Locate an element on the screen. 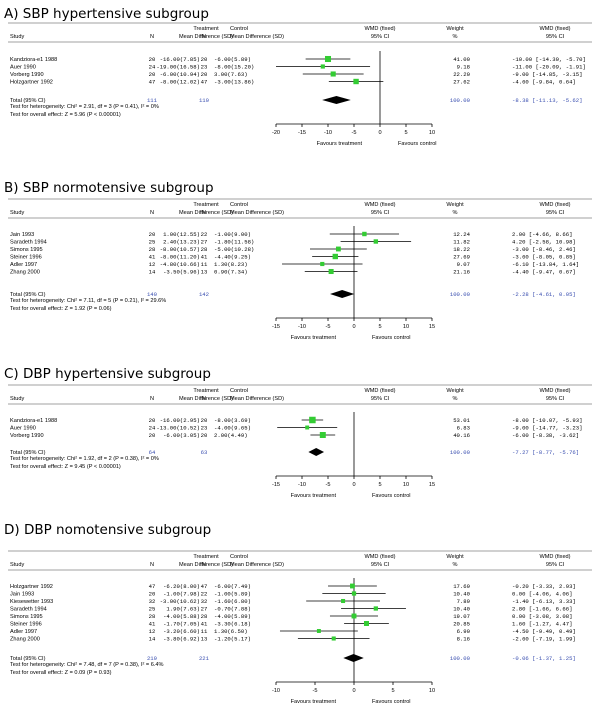 Image resolution: width=600 pixels, height=719 pixels. pooled-diamond is located at coordinates (342, 294).